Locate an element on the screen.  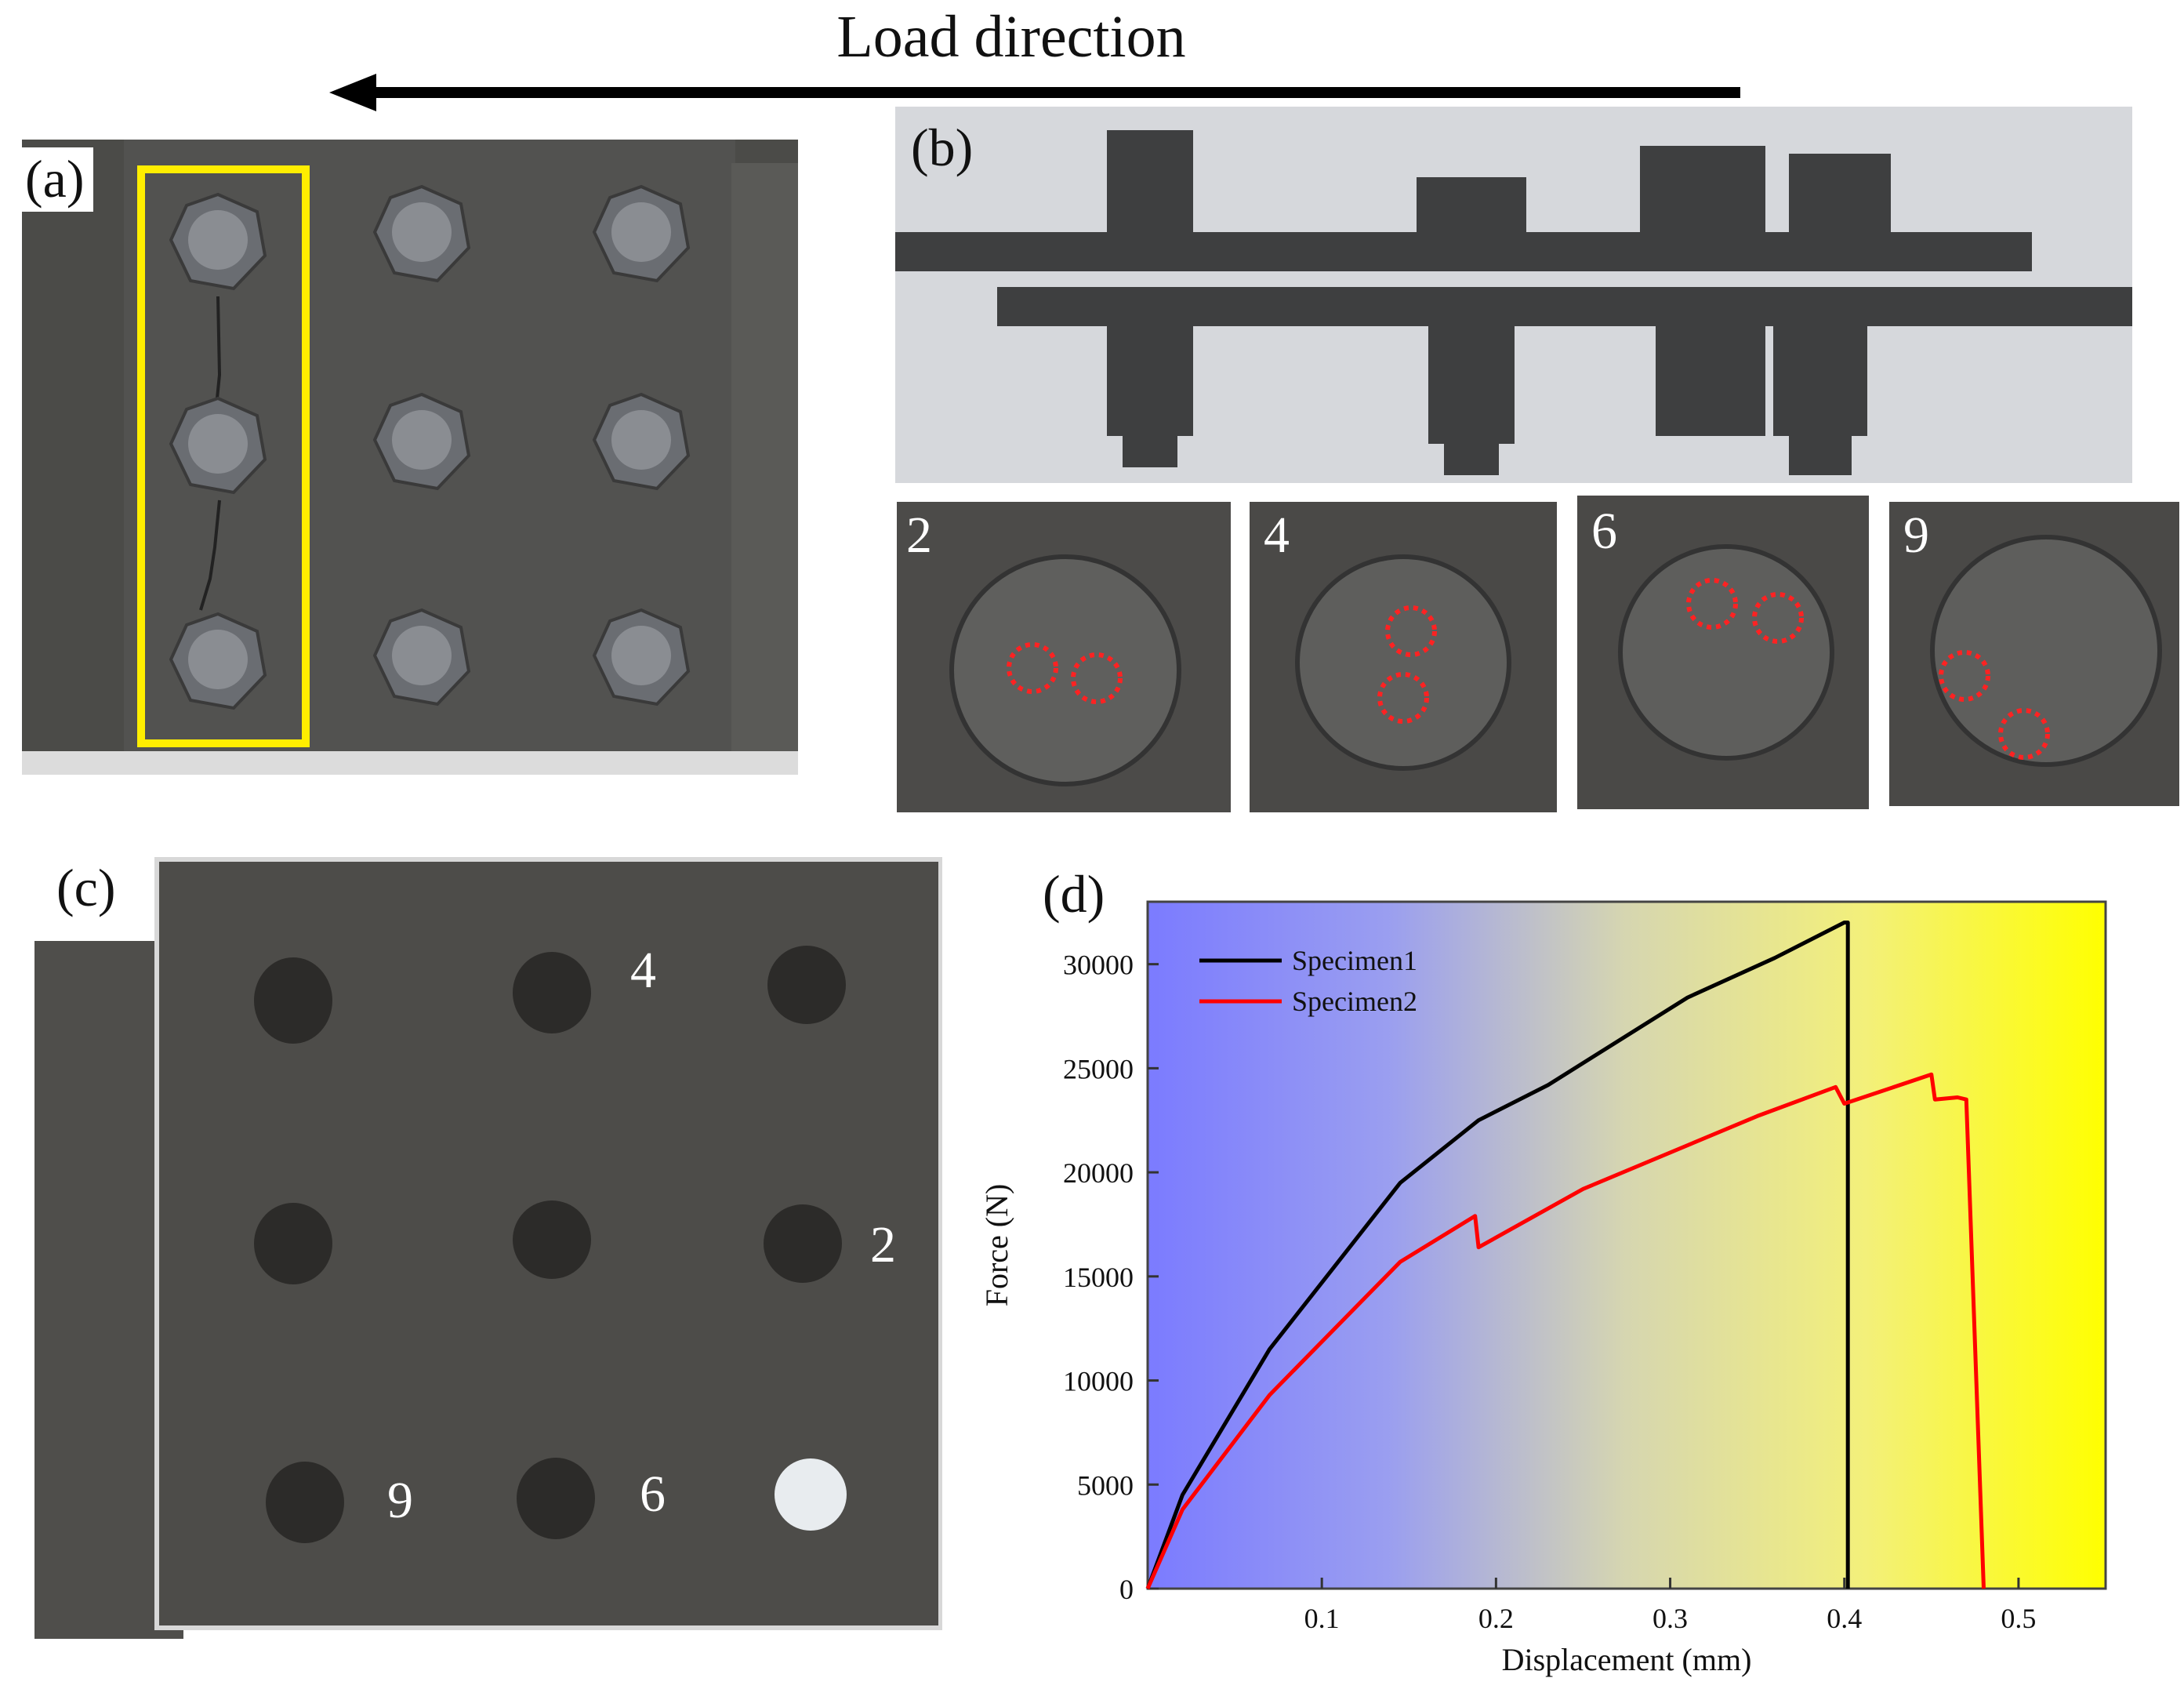
legend-label-specimen1: Specimen1 is located at coordinates (1354, 960).